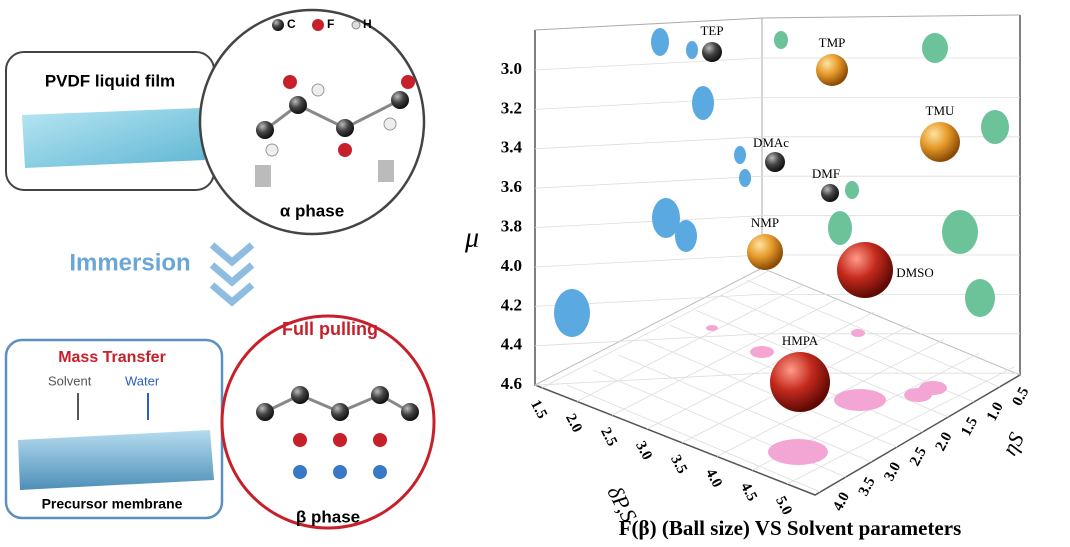  I want to click on beta-molecule, so click(337, 432).